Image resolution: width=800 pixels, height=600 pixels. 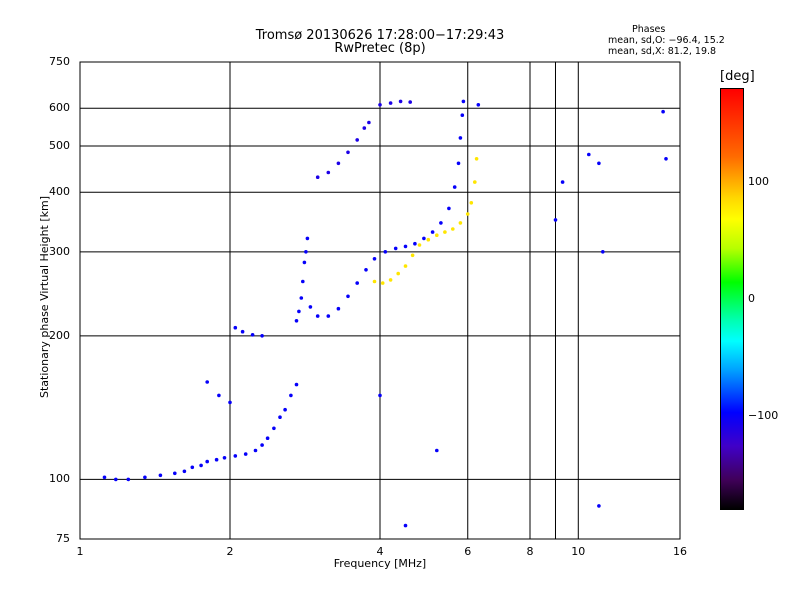 What do you see at coordinates (578, 551) in the screenshot?
I see `x-tick-label: 10` at bounding box center [578, 551].